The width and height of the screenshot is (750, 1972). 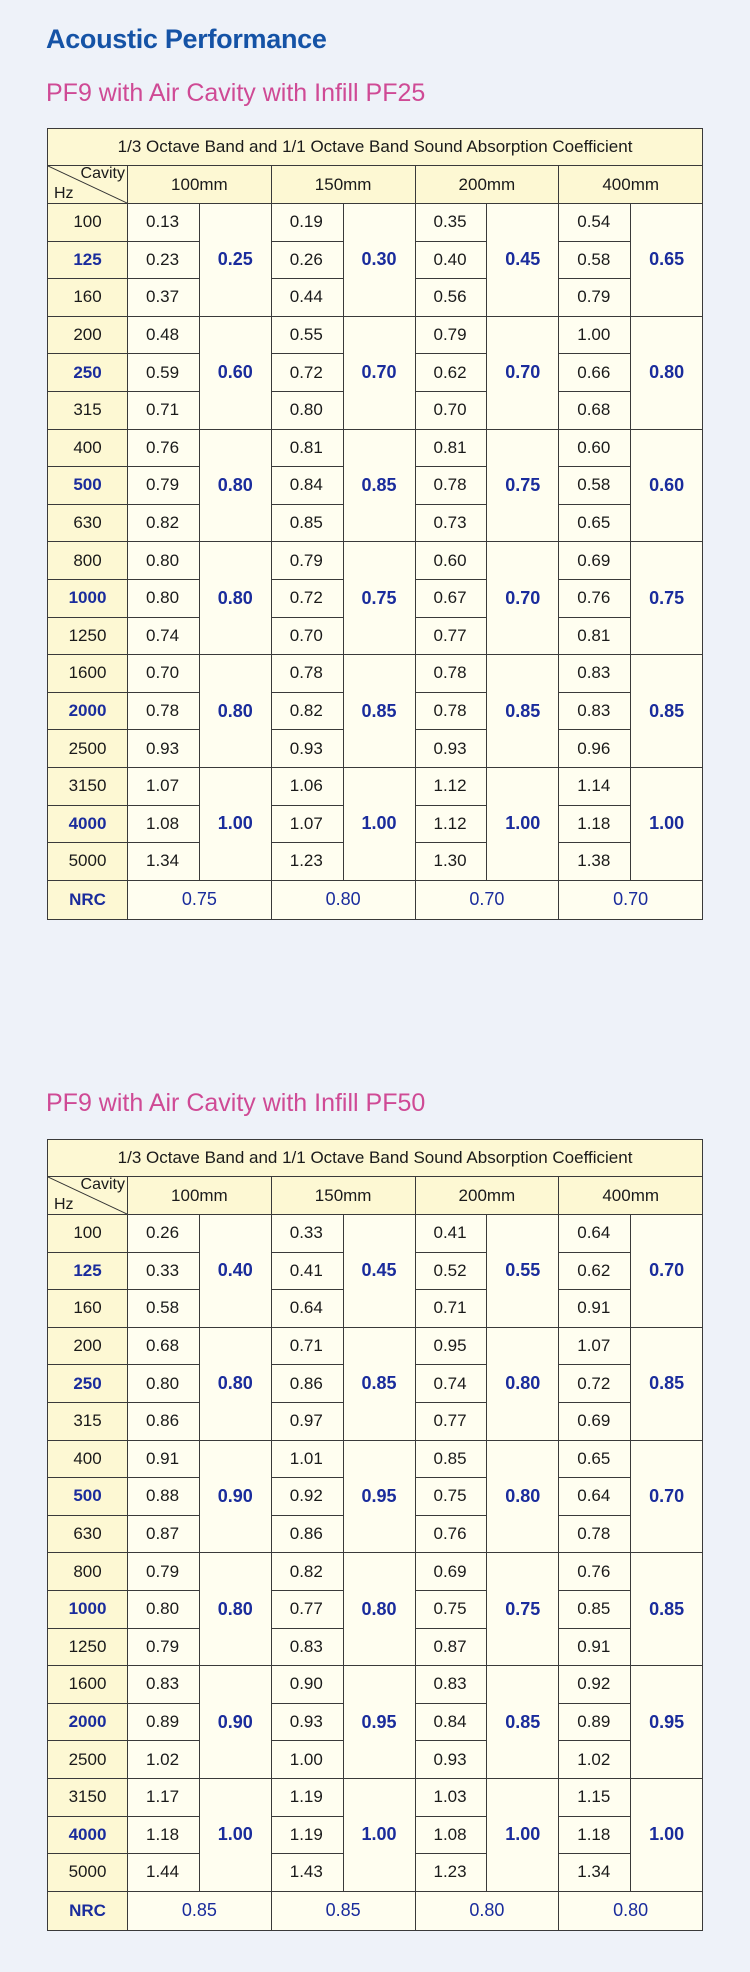 I want to click on frequency-cell: 1600, so click(x=87, y=673).